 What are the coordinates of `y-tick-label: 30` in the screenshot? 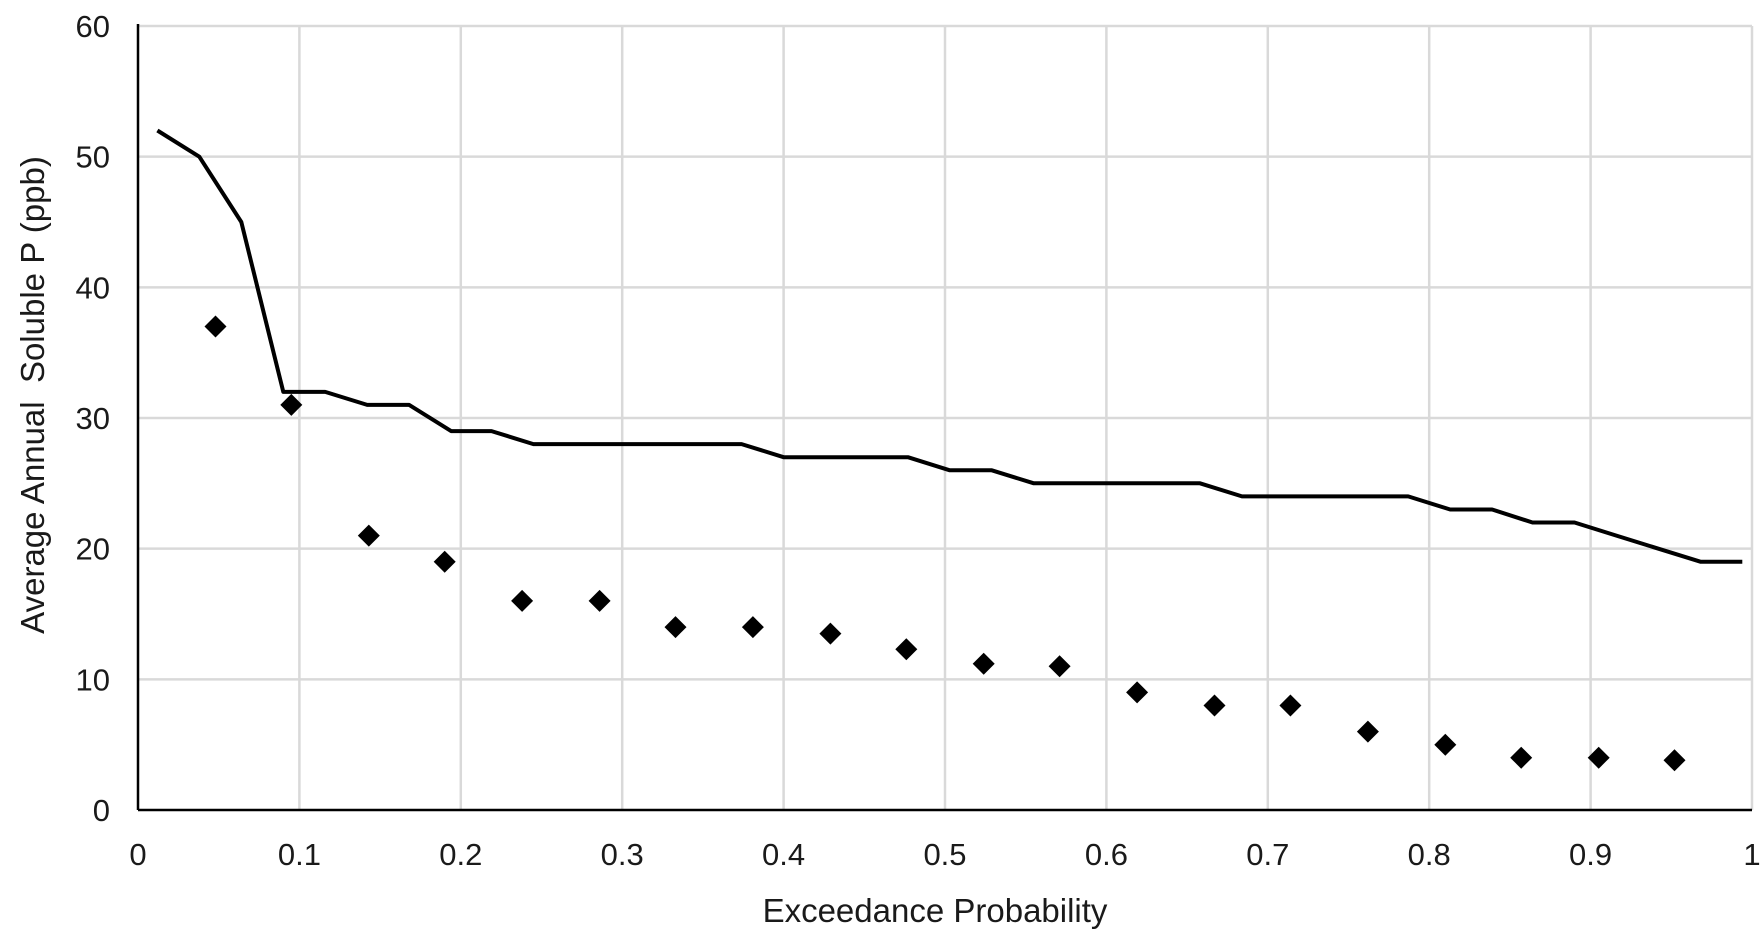 It's located at (93, 418).